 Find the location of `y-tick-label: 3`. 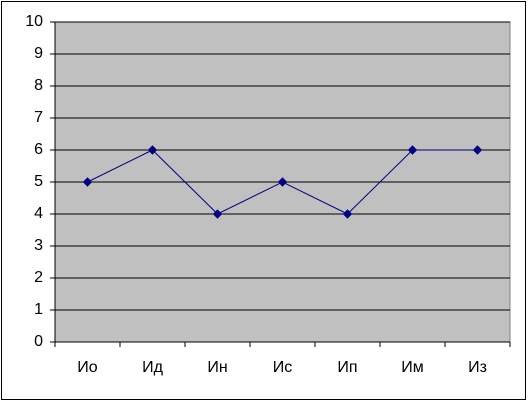

y-tick-label: 3 is located at coordinates (38, 245).